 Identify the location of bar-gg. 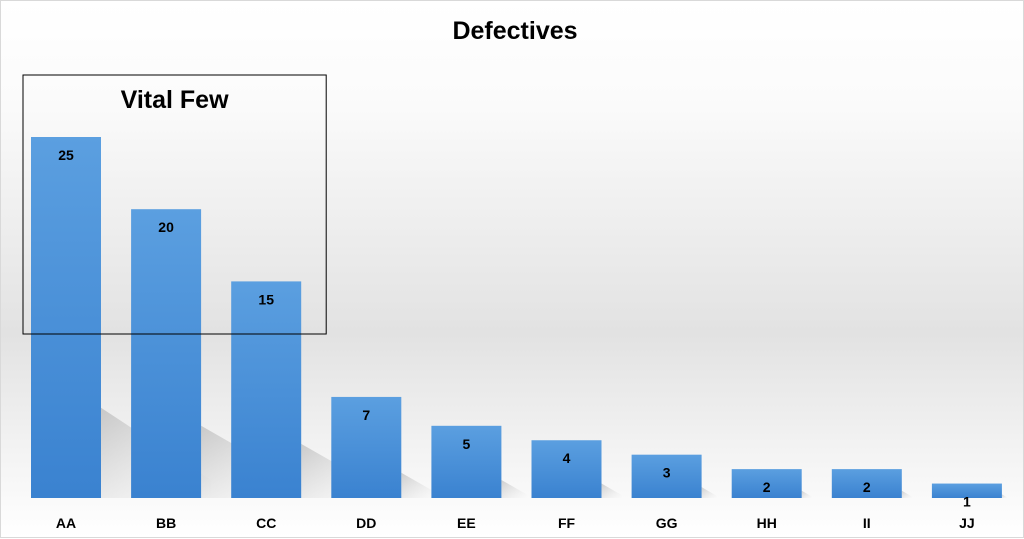
(666, 476).